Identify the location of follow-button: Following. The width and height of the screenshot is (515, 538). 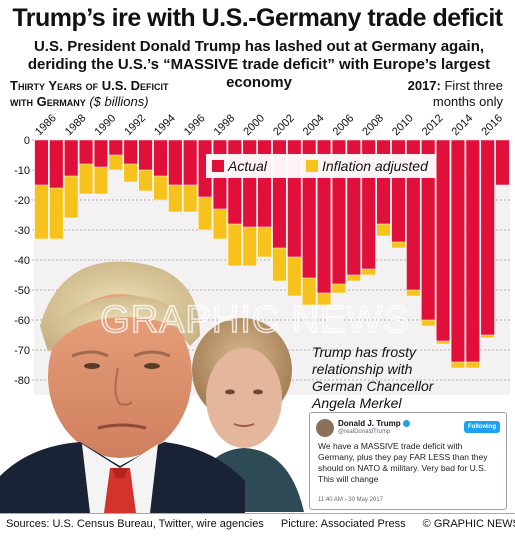
(482, 427).